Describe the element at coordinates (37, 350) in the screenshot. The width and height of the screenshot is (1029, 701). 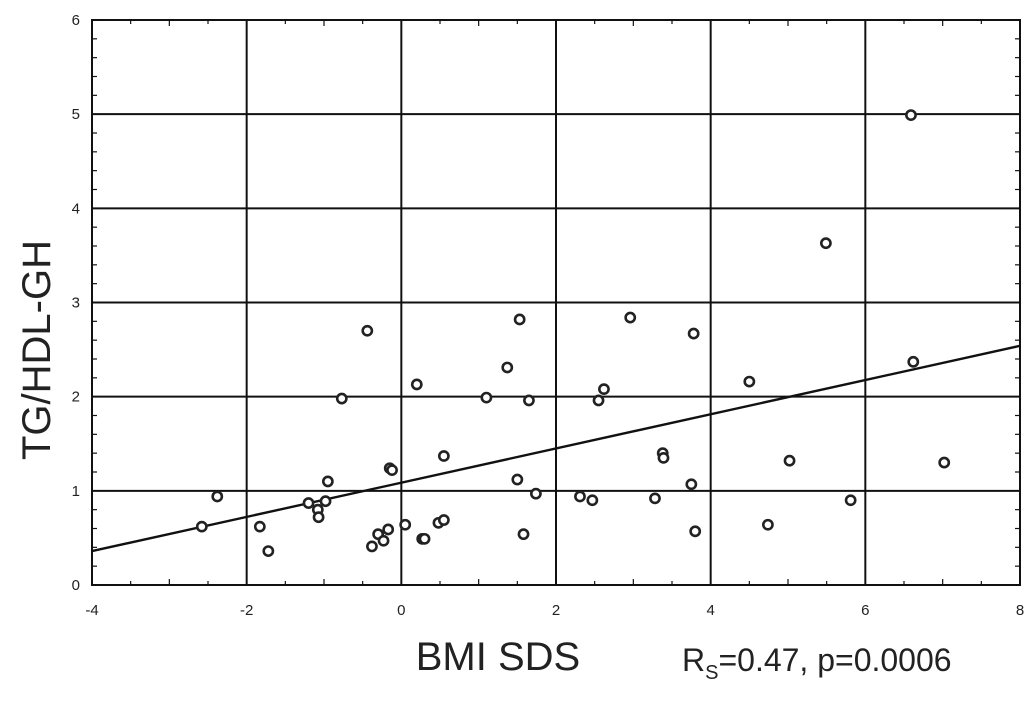
I see `y-axis-title: TG/HDL-GH` at that location.